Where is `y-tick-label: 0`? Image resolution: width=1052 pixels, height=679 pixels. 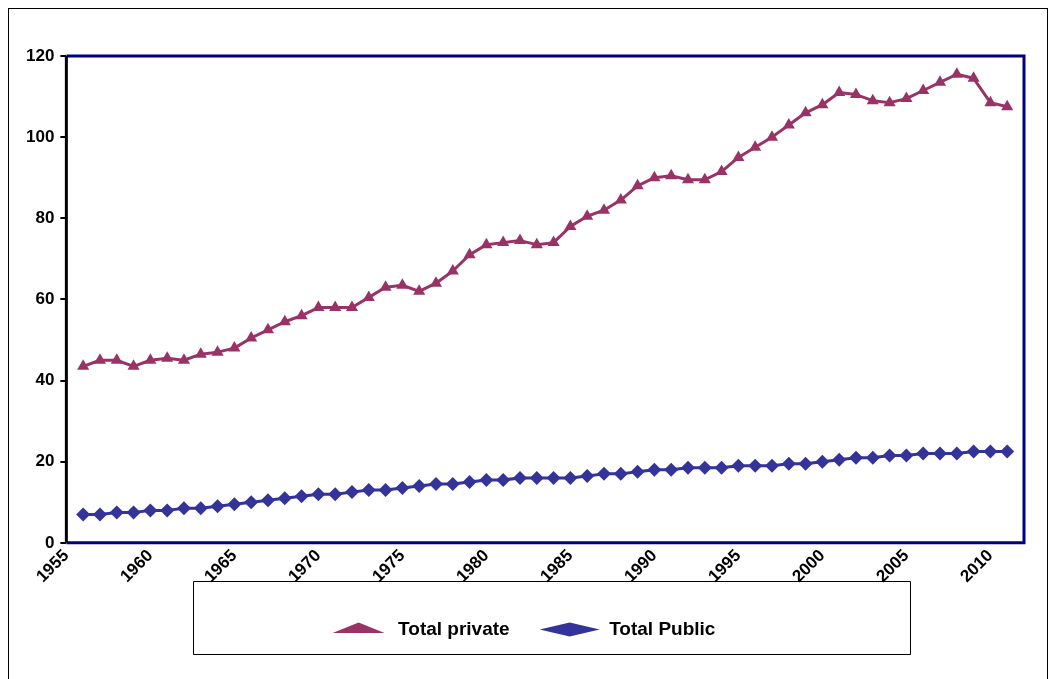
y-tick-label: 0 is located at coordinates (49, 542).